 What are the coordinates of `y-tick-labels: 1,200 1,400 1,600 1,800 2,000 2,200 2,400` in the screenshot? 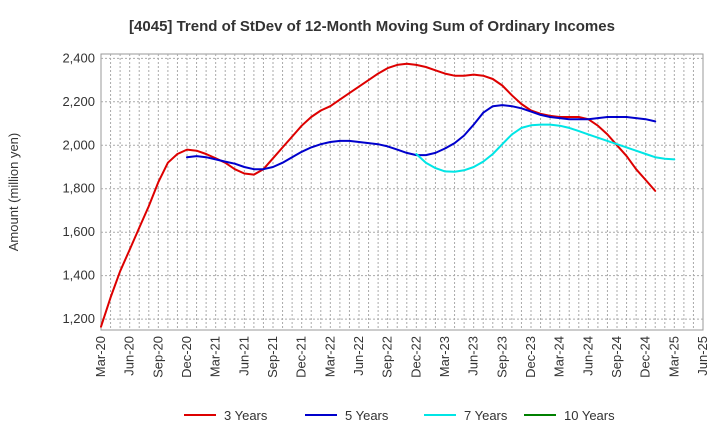 It's located at (78, 188).